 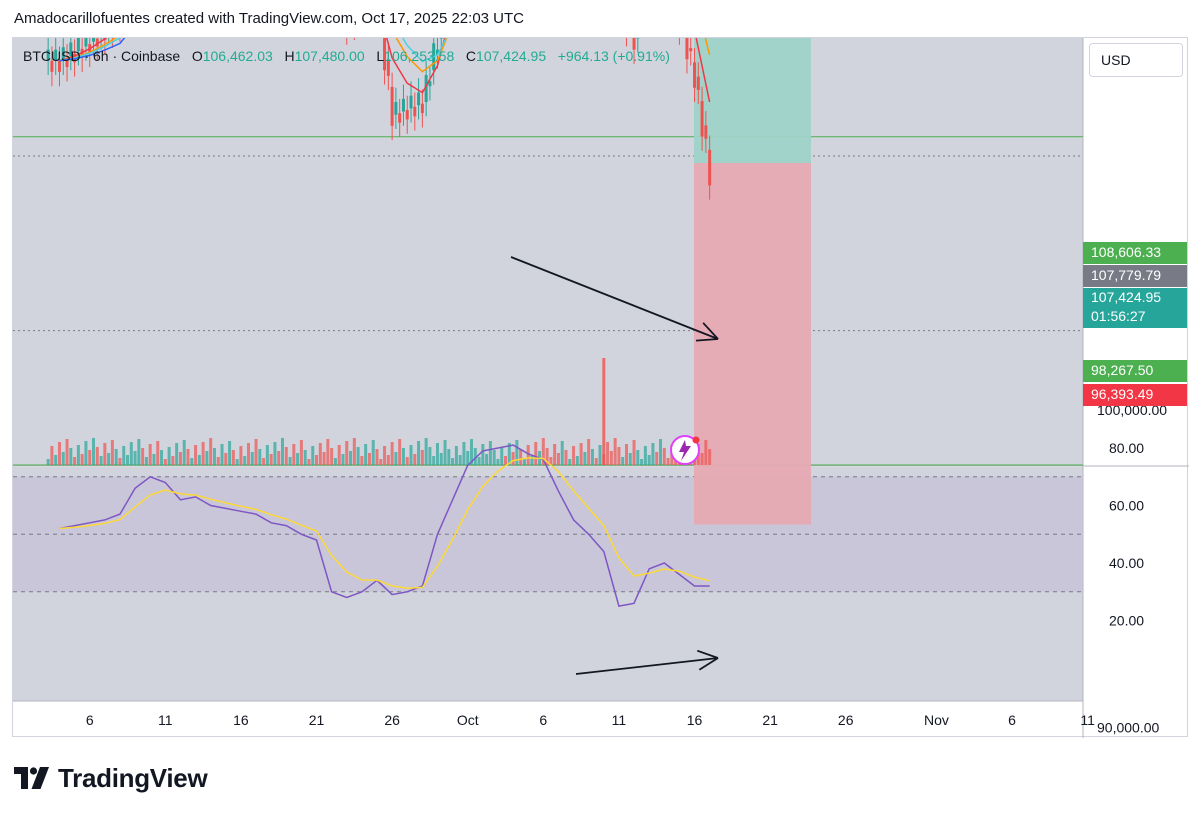 I want to click on legend-change: +964.13 (+0.91%), so click(x=613, y=56).